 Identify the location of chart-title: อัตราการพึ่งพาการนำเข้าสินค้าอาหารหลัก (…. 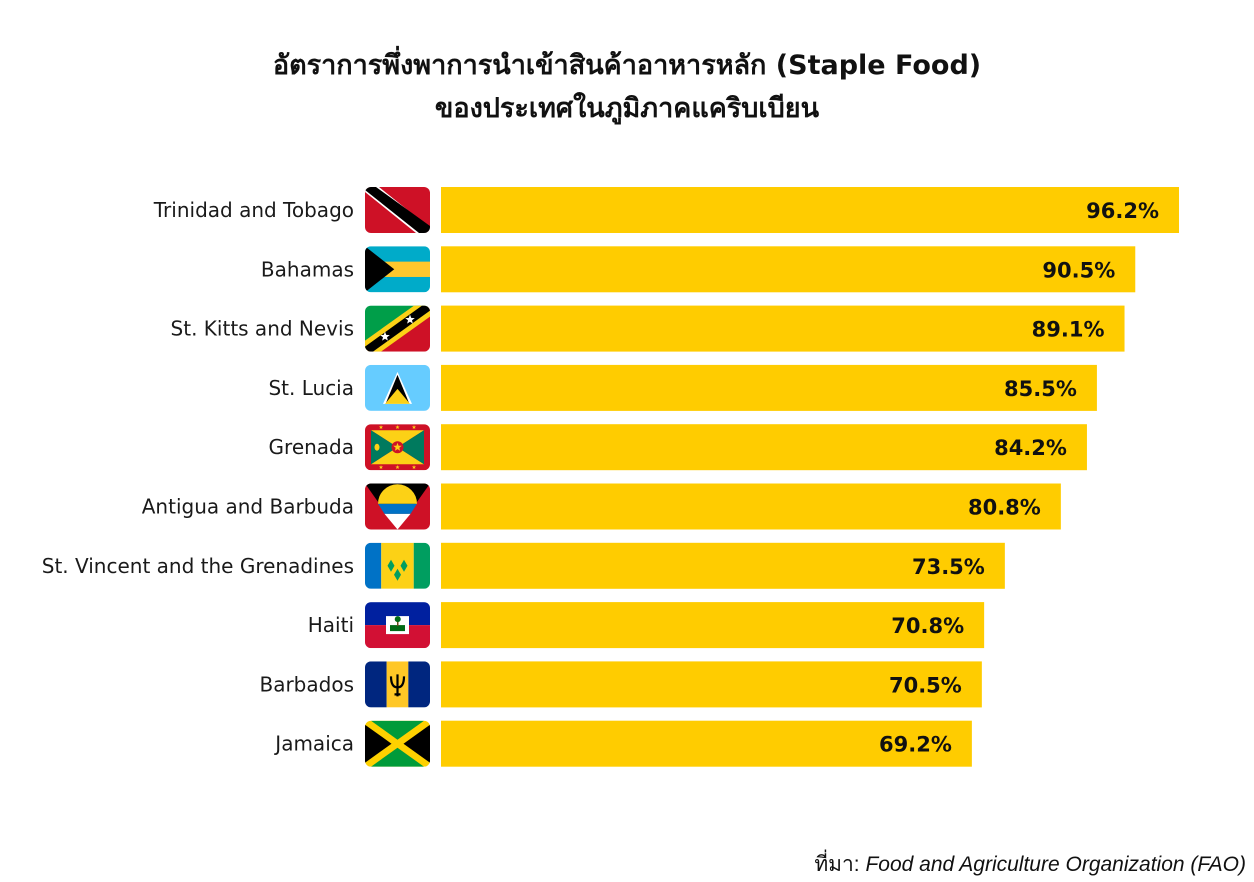
(627, 65).